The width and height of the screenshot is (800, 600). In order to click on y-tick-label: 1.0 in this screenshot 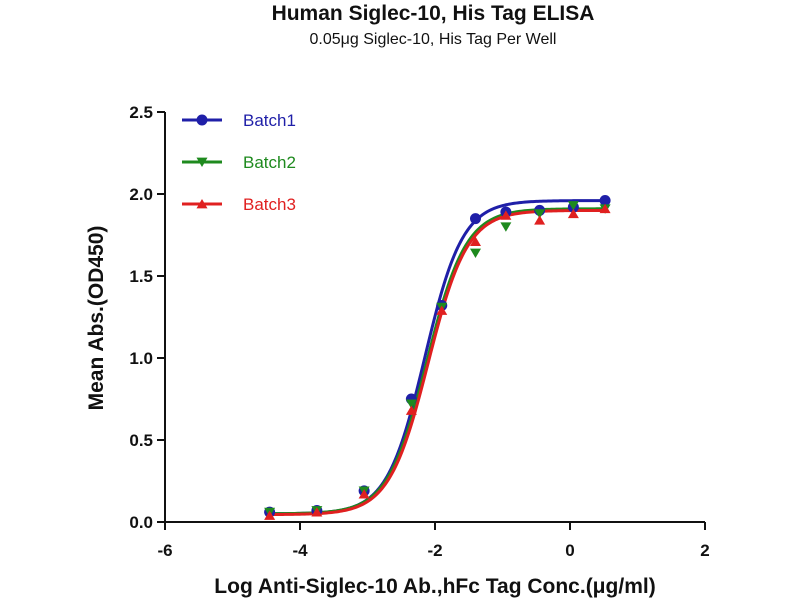, I will do `click(141, 358)`.